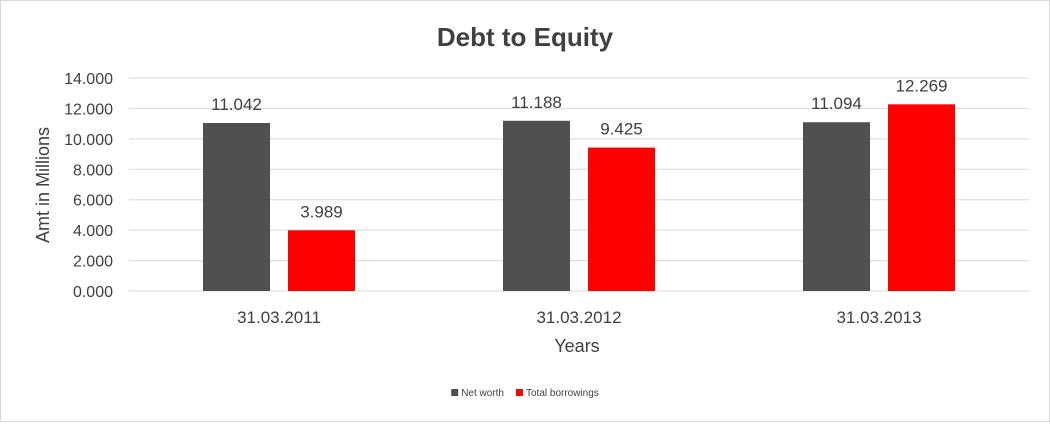 This screenshot has height=426, width=1050. Describe the element at coordinates (562, 393) in the screenshot. I see `legend-label: Total borrowings` at that location.